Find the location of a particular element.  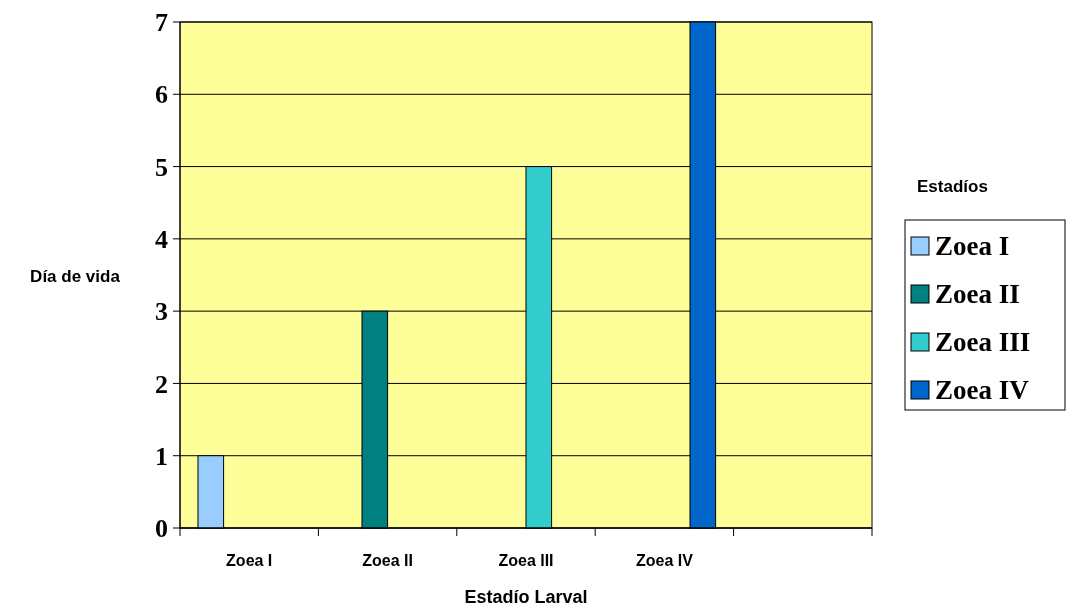

x-tick-label: Zoea I is located at coordinates (249, 560).